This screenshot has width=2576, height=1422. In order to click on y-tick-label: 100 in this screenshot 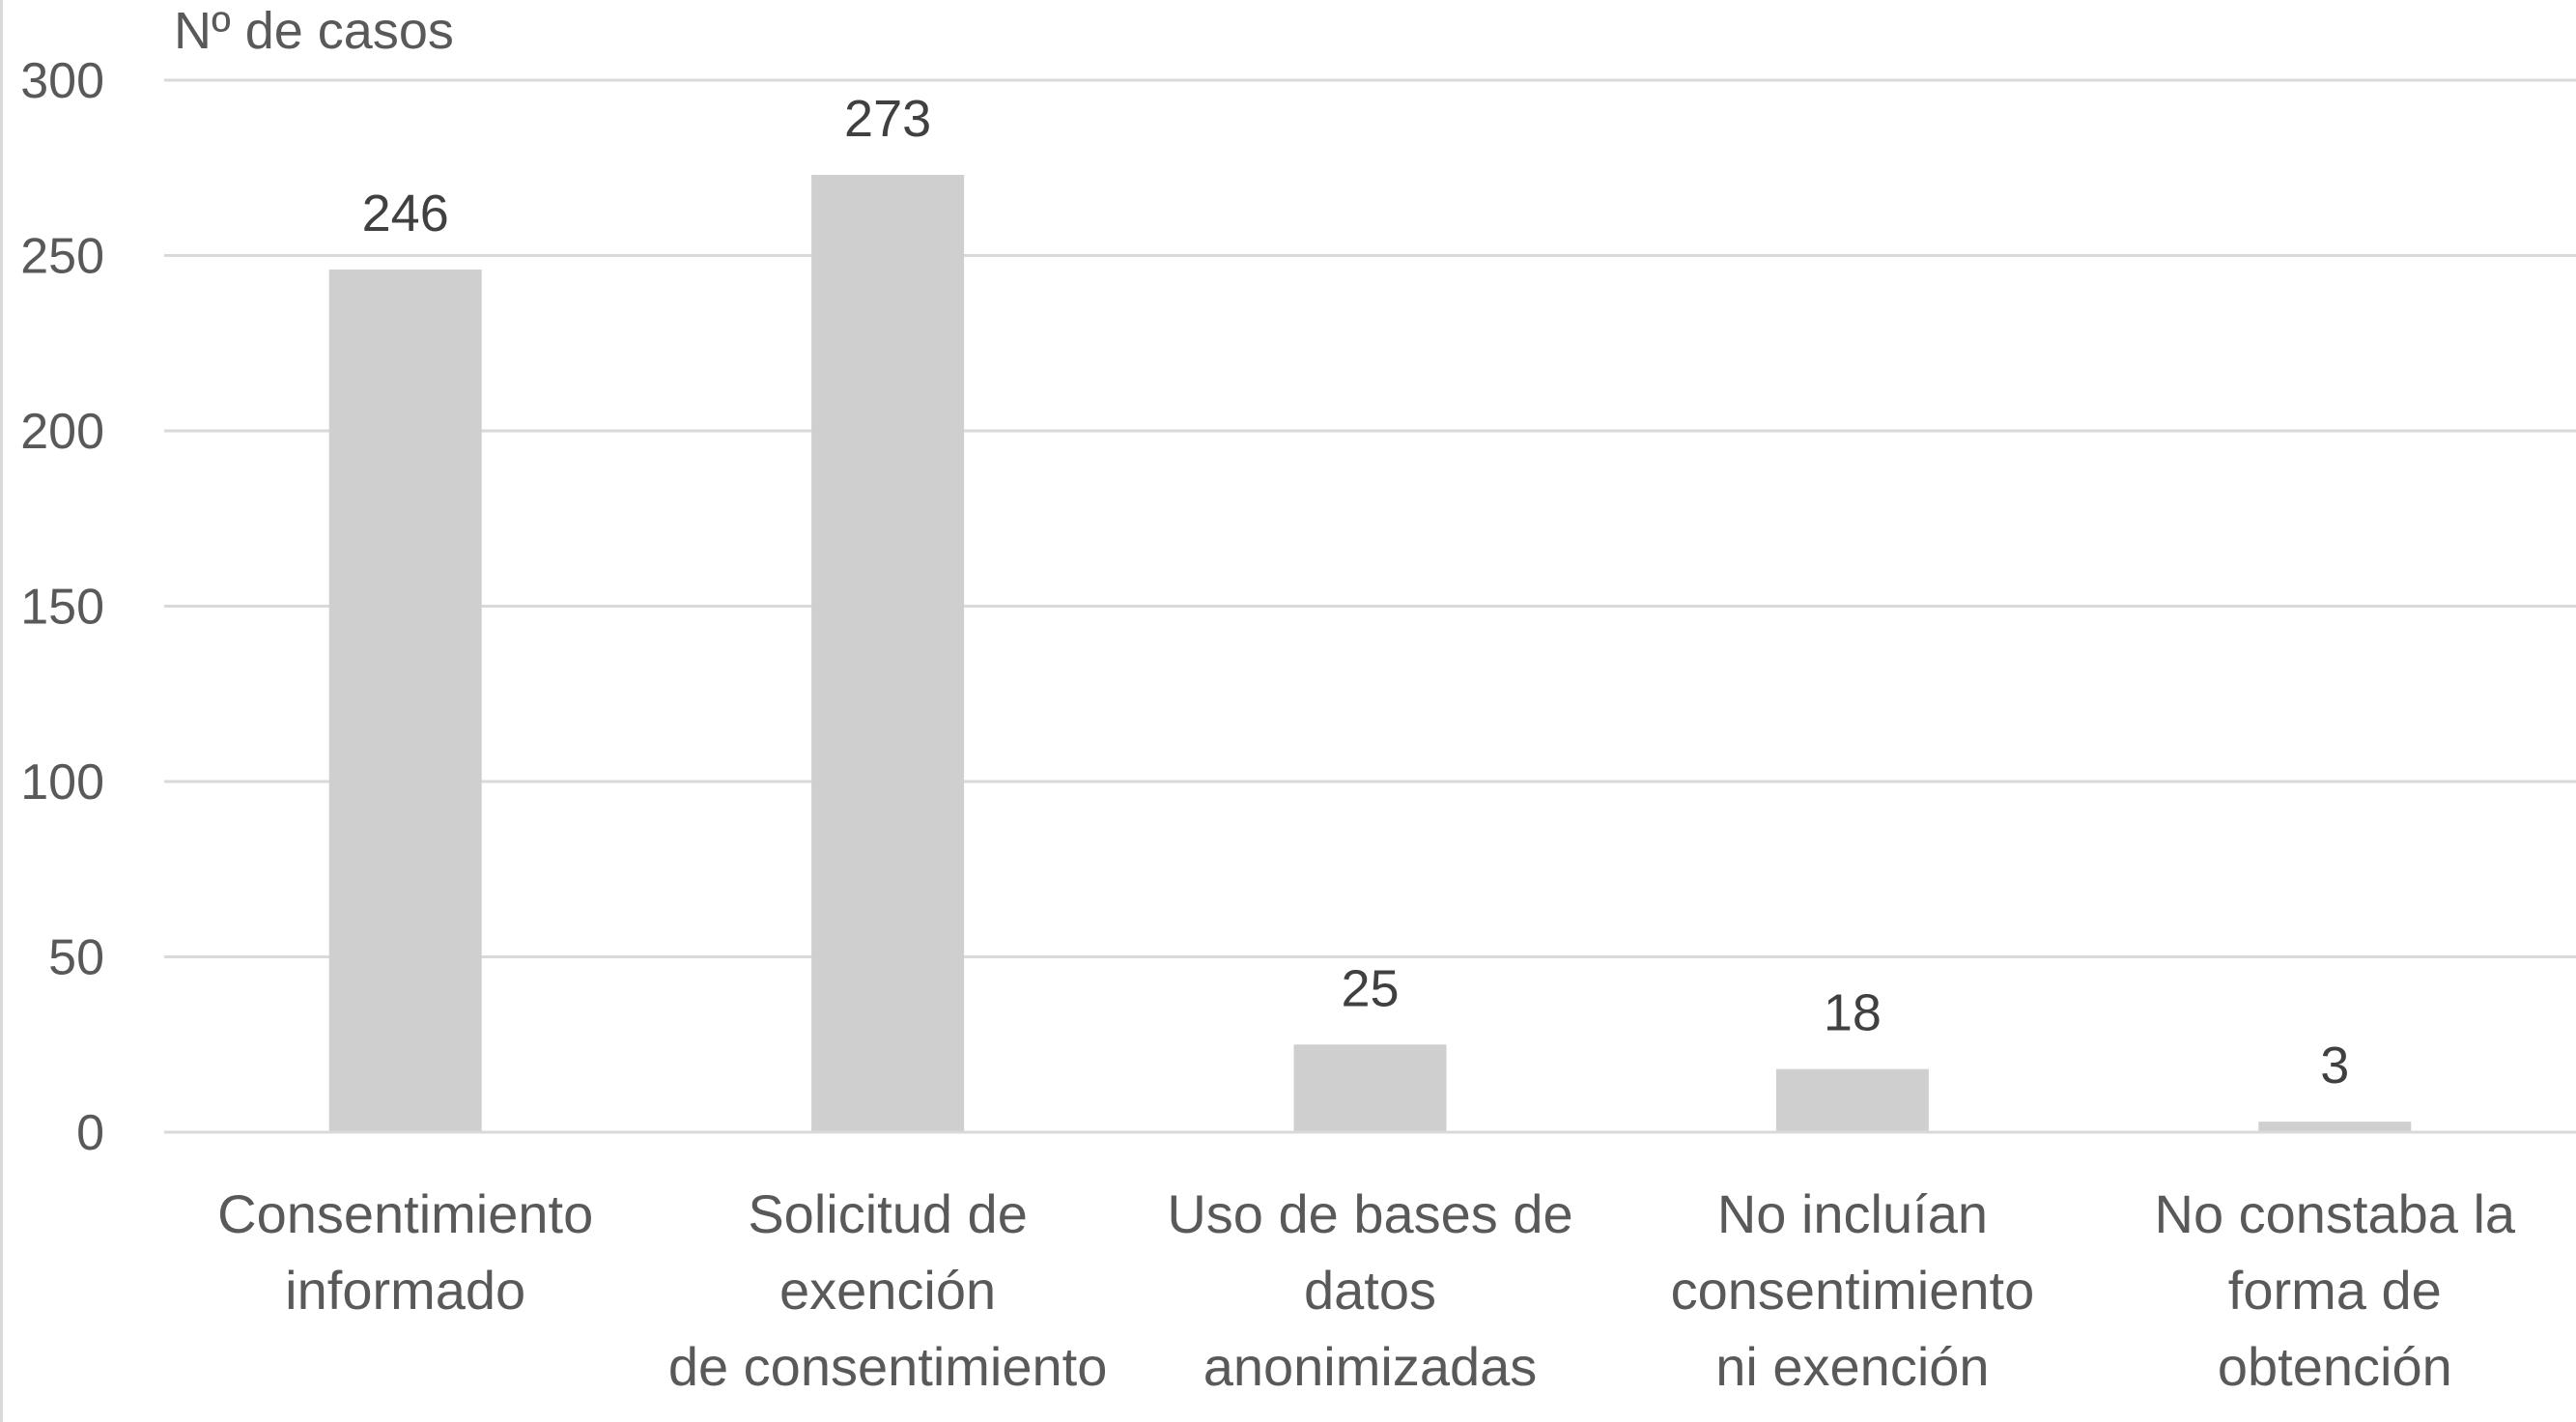, I will do `click(62, 783)`.